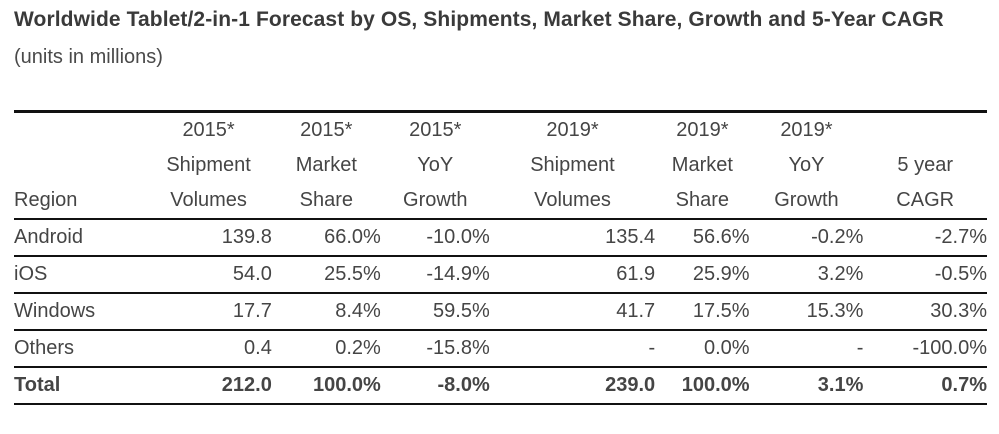 The image size is (999, 434). Describe the element at coordinates (463, 385) in the screenshot. I see `yoy-2015-cell: -8.0%` at that location.